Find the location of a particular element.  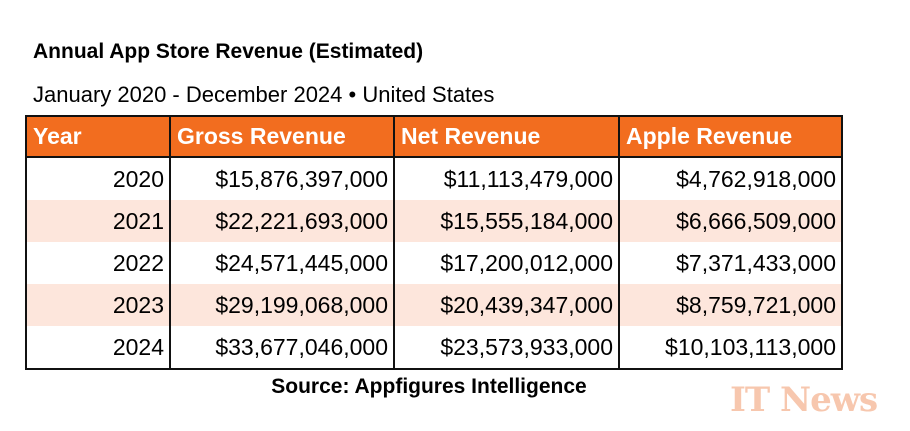

header-apple-revenue: Apple Revenue is located at coordinates (730, 137).